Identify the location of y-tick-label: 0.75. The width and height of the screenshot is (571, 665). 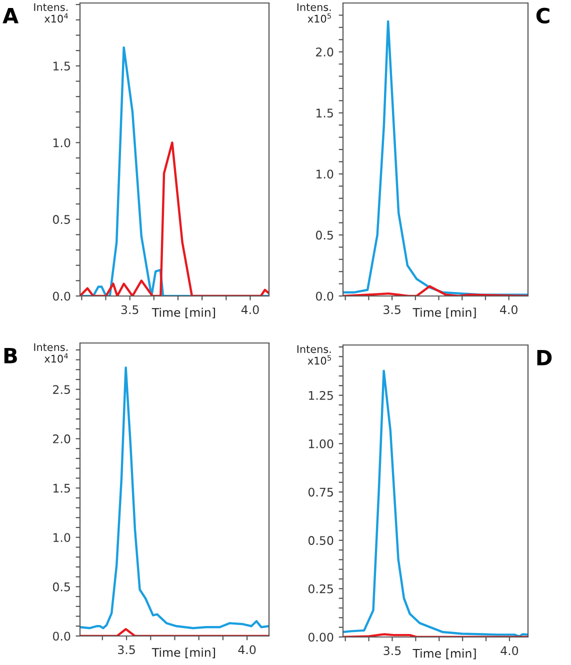
(320, 492).